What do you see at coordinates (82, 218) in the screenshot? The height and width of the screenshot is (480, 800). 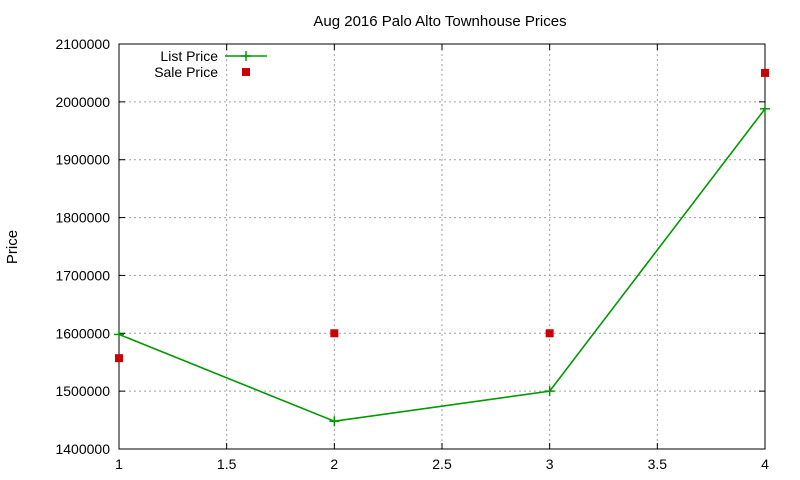 I see `y-tick-label: 1800000` at bounding box center [82, 218].